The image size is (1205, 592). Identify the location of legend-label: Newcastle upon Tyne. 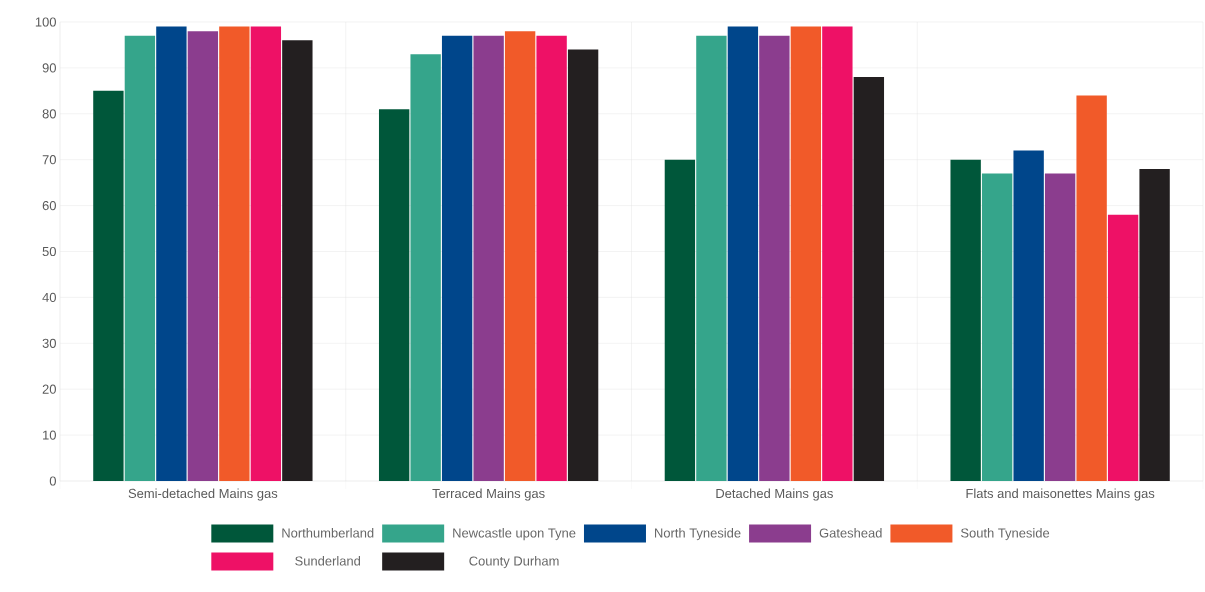
(514, 534).